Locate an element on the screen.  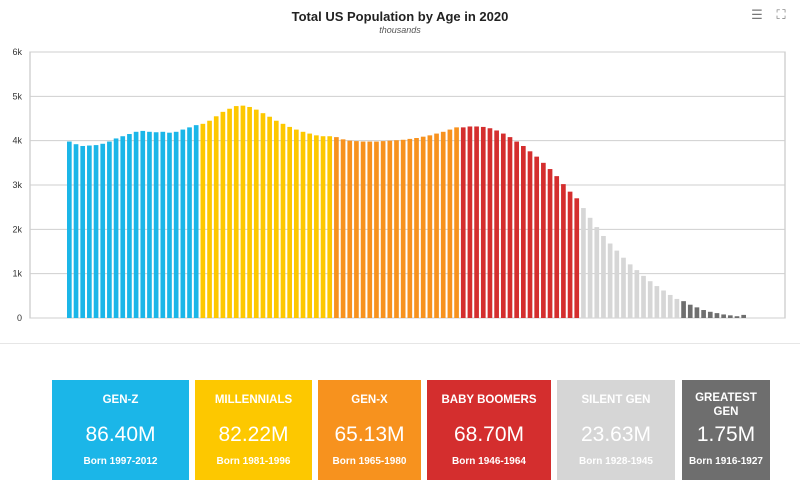
divider is located at coordinates (400, 343).